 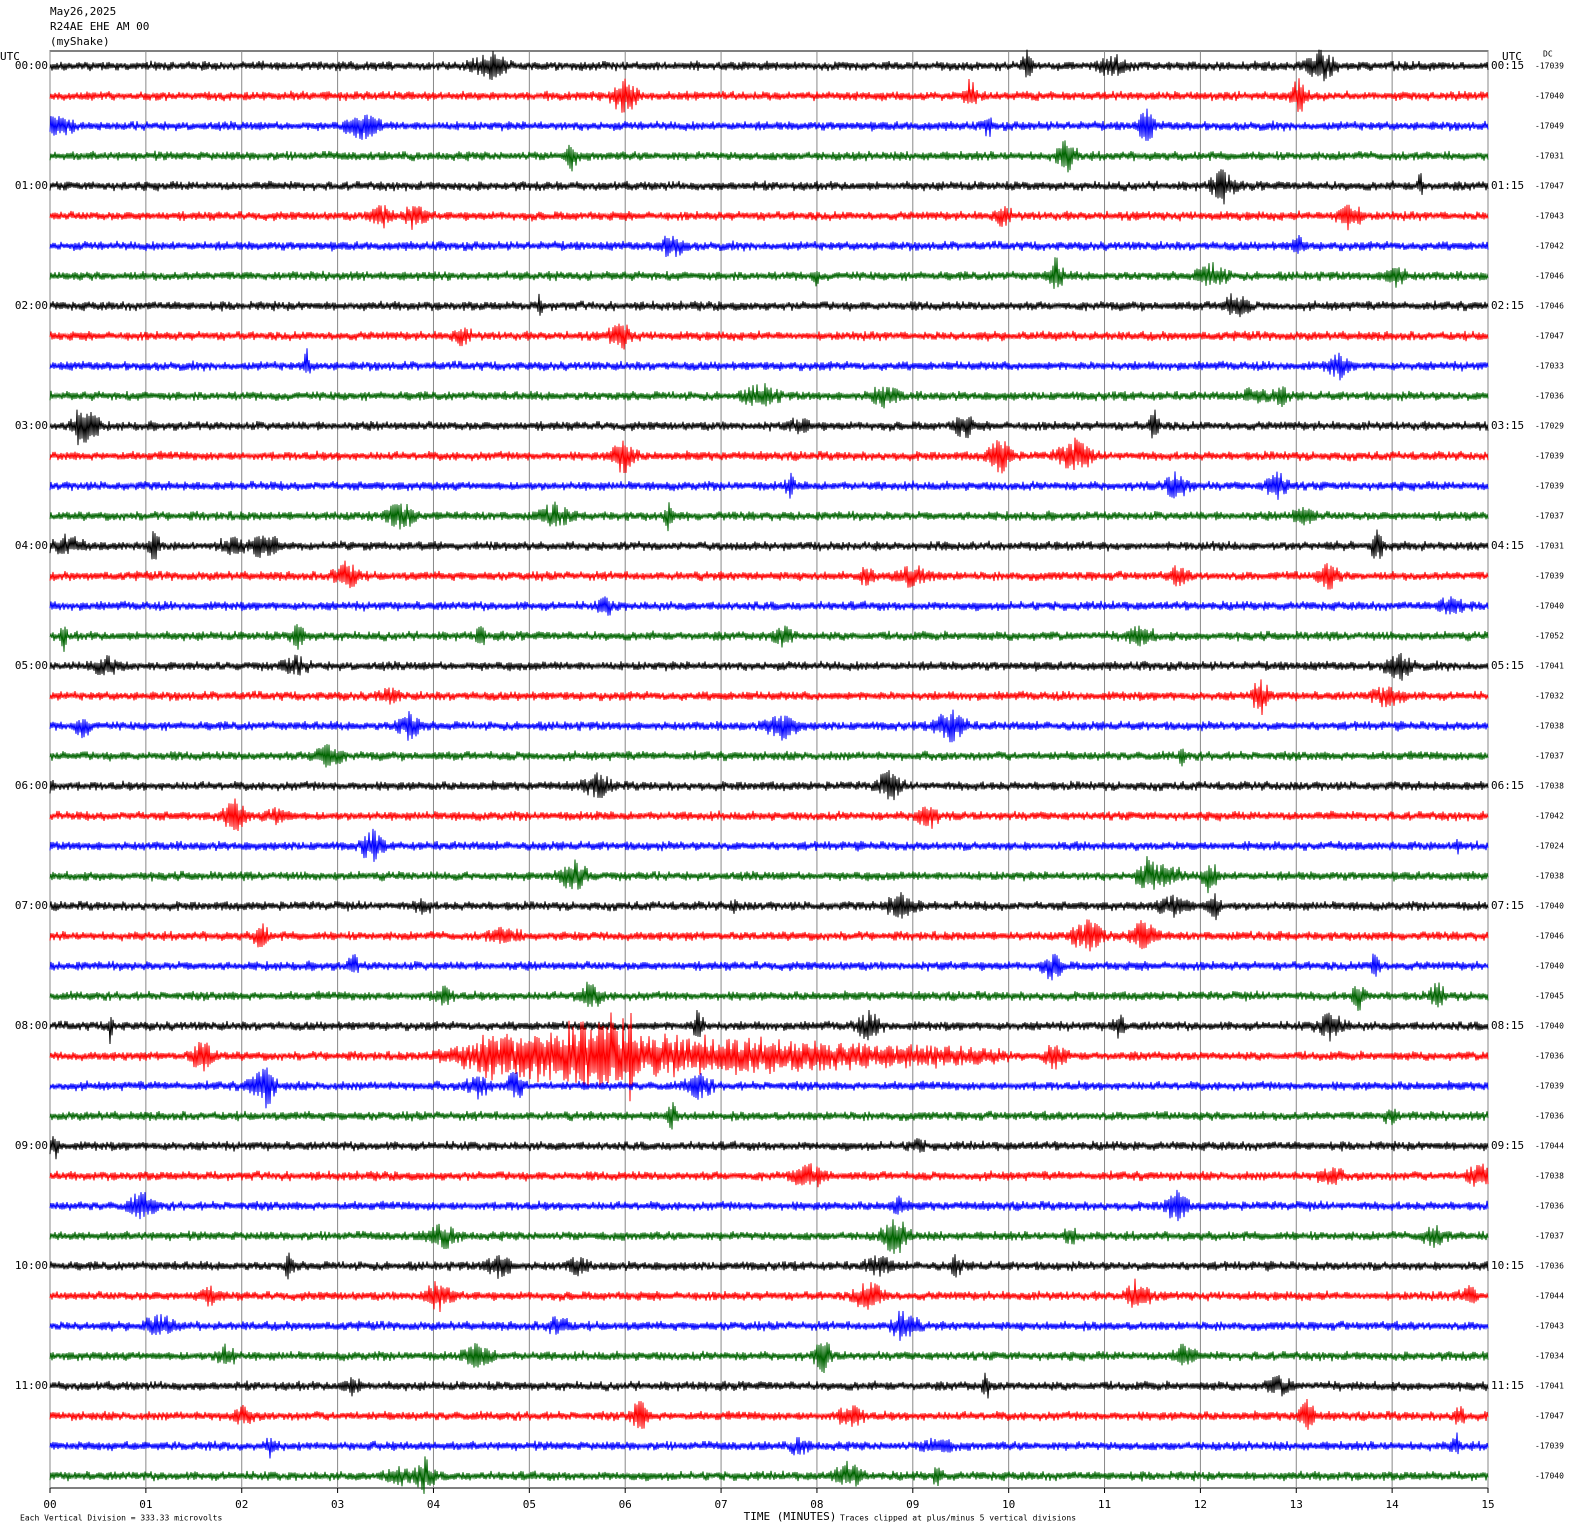 I want to click on x-tick-label: 12, so click(x=1200, y=1504).